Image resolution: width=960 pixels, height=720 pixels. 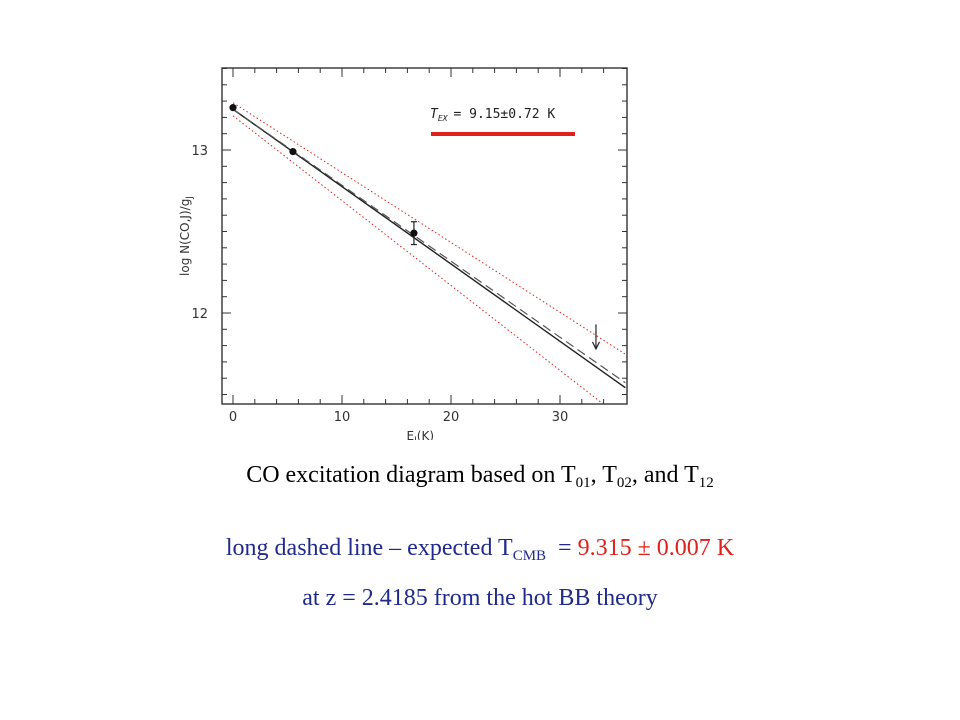 I want to click on x-tick-label-30: 30, so click(x=560, y=417).